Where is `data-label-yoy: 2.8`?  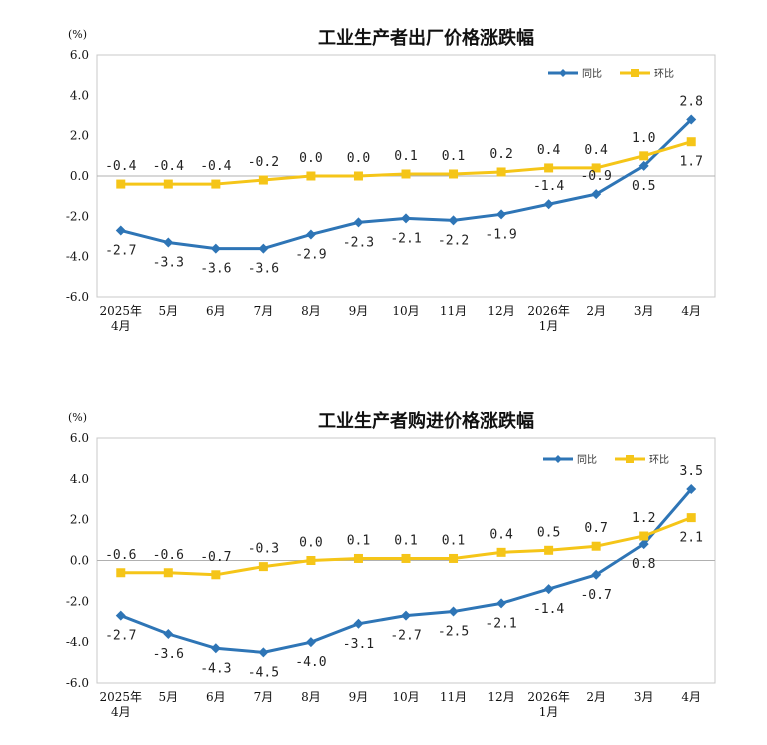 data-label-yoy: 2.8 is located at coordinates (690, 102).